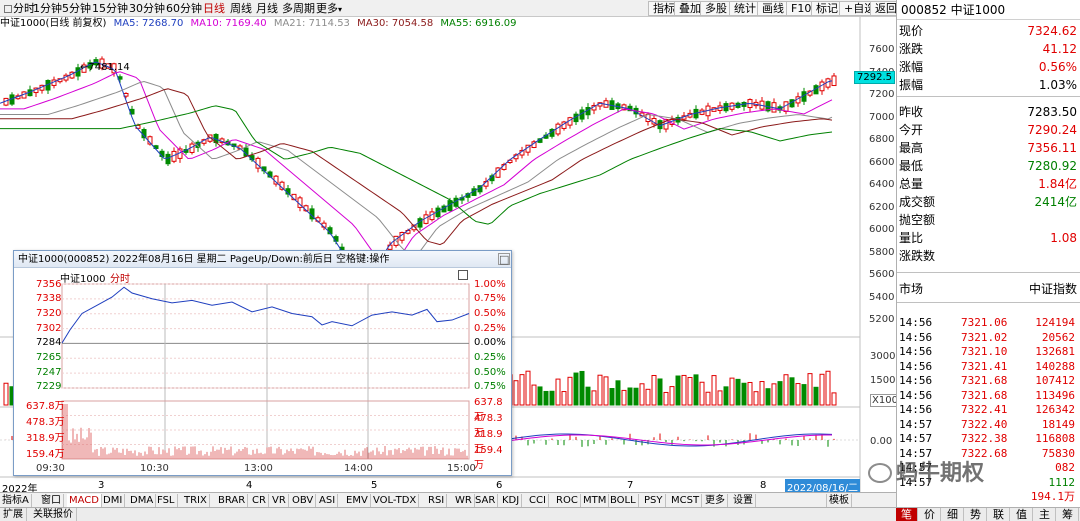  Describe the element at coordinates (303, 500) in the screenshot. I see `indicator-tab: OBV` at that location.